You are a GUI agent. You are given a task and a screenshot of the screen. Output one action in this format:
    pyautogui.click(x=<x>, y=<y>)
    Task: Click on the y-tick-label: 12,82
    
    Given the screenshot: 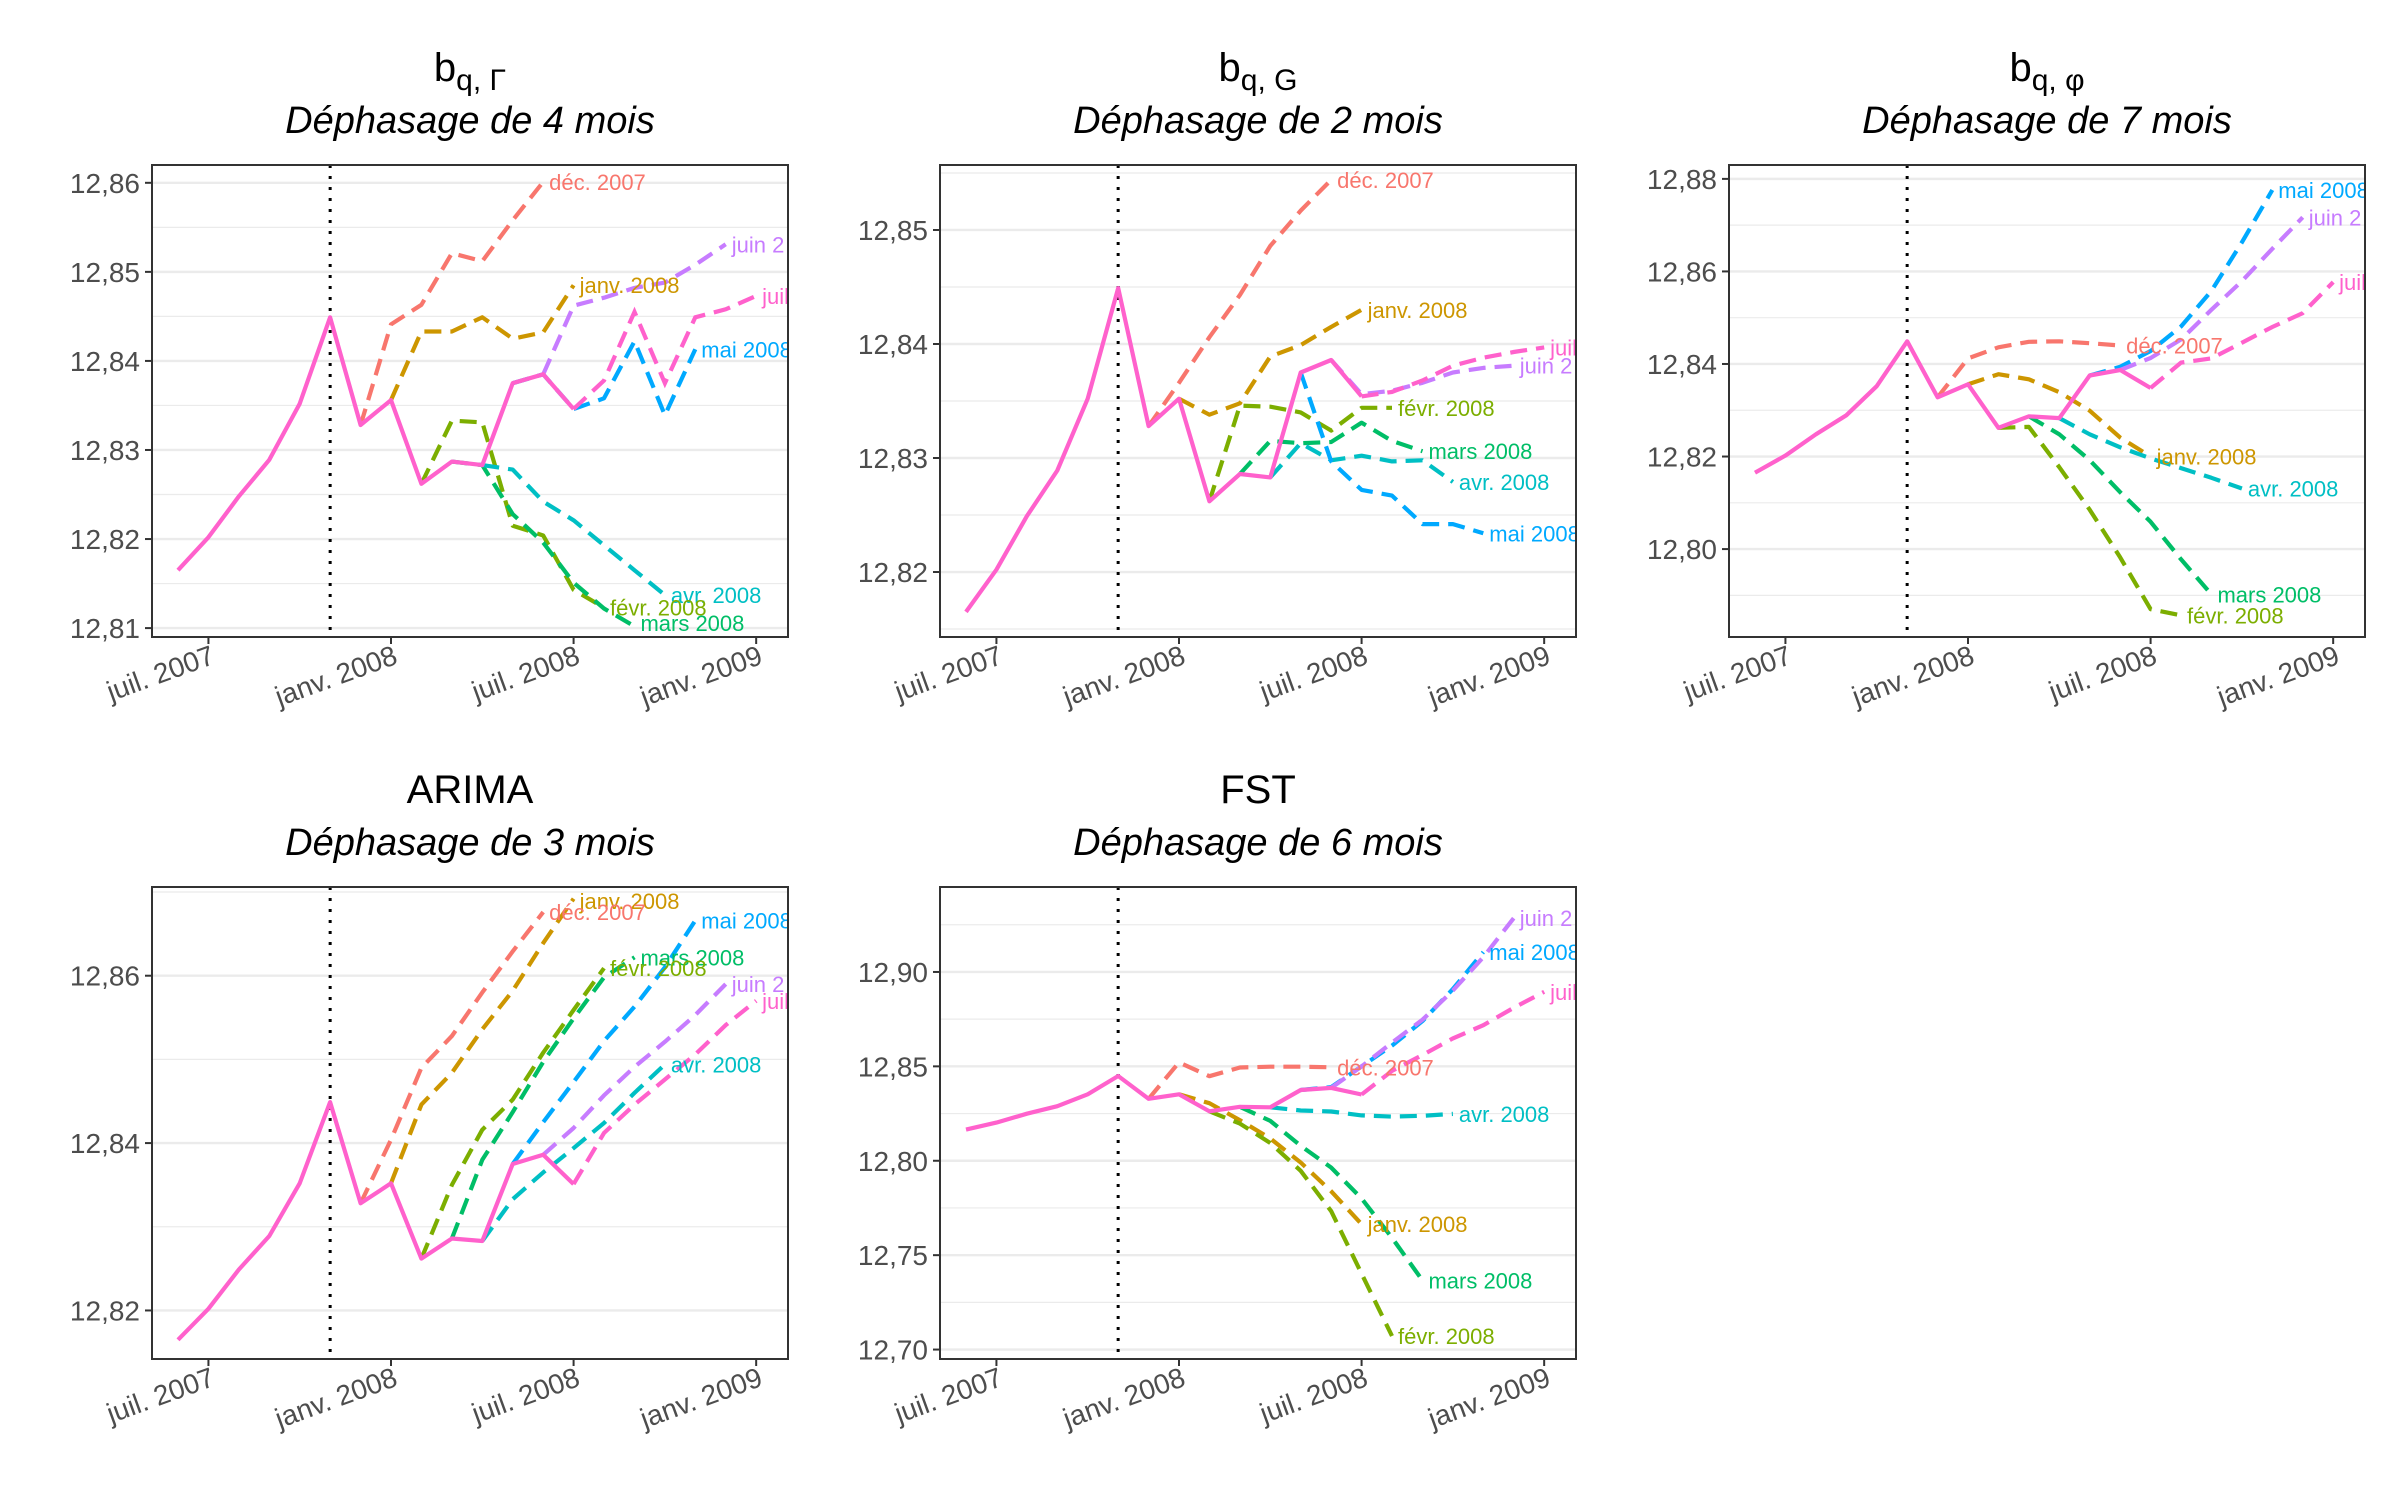 What is the action you would take?
    pyautogui.click(x=105, y=539)
    